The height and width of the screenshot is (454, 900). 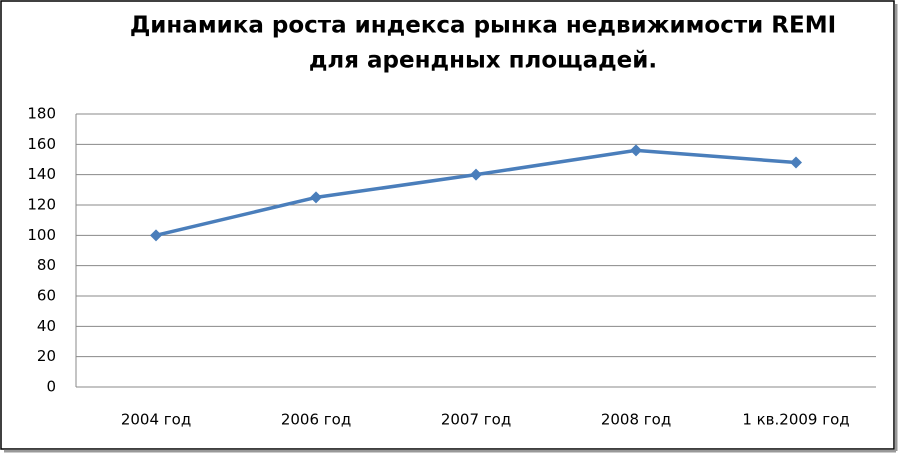 I want to click on y-tick-label: 160, so click(x=41, y=144).